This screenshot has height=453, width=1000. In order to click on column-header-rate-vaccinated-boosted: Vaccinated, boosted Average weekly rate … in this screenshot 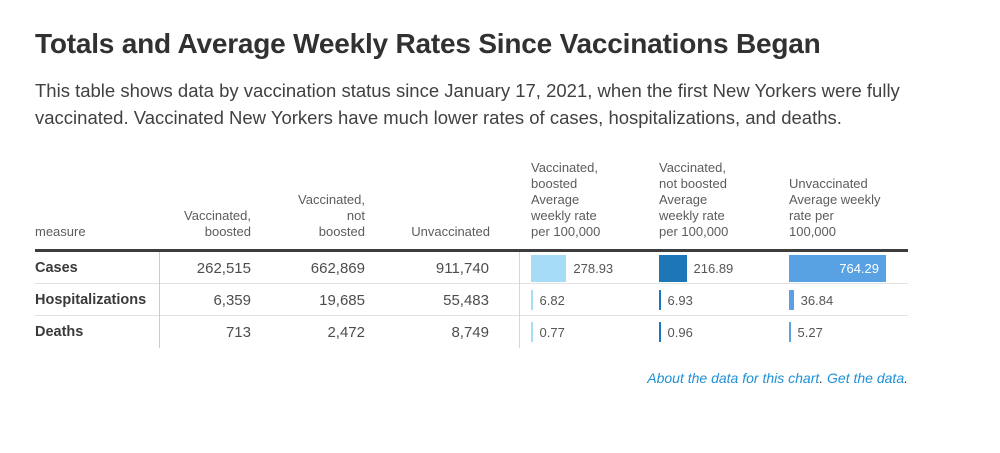, I will do `click(566, 199)`.